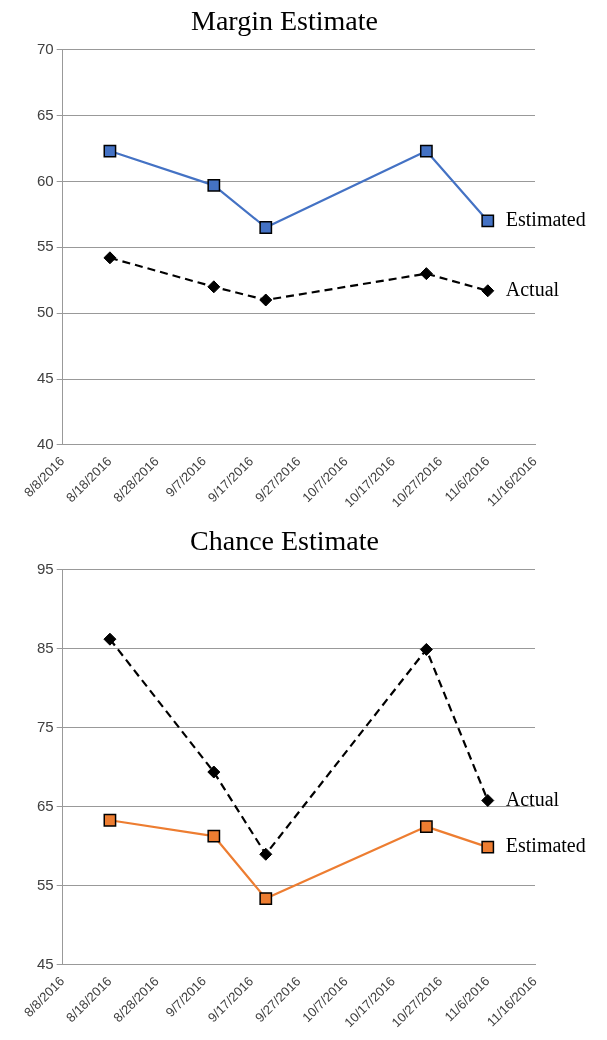 Image resolution: width=607 pixels, height=1040 pixels. I want to click on y-tick-label: 50, so click(45, 312).